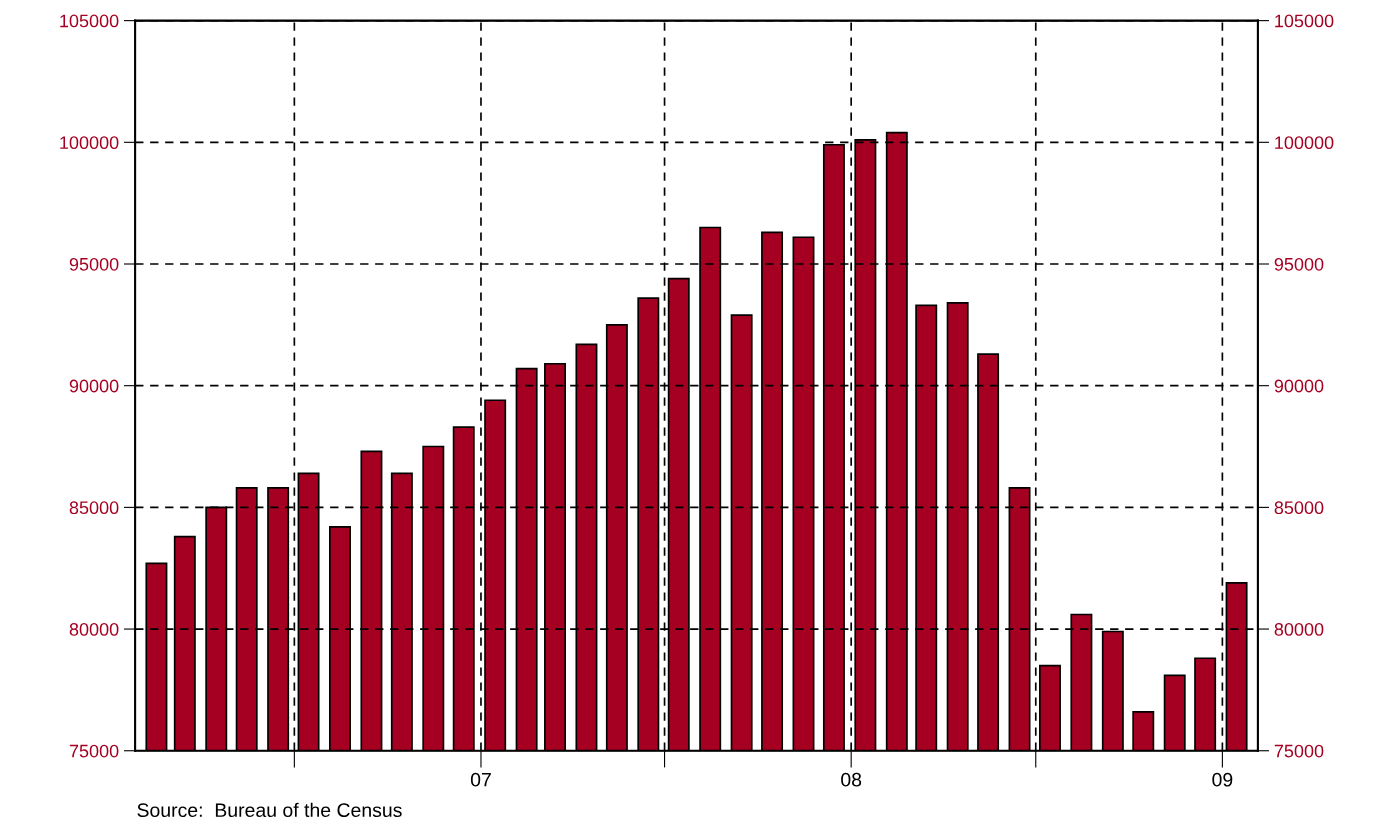 The image size is (1393, 825). Describe the element at coordinates (851, 779) in the screenshot. I see `x-tick-label: 08` at that location.